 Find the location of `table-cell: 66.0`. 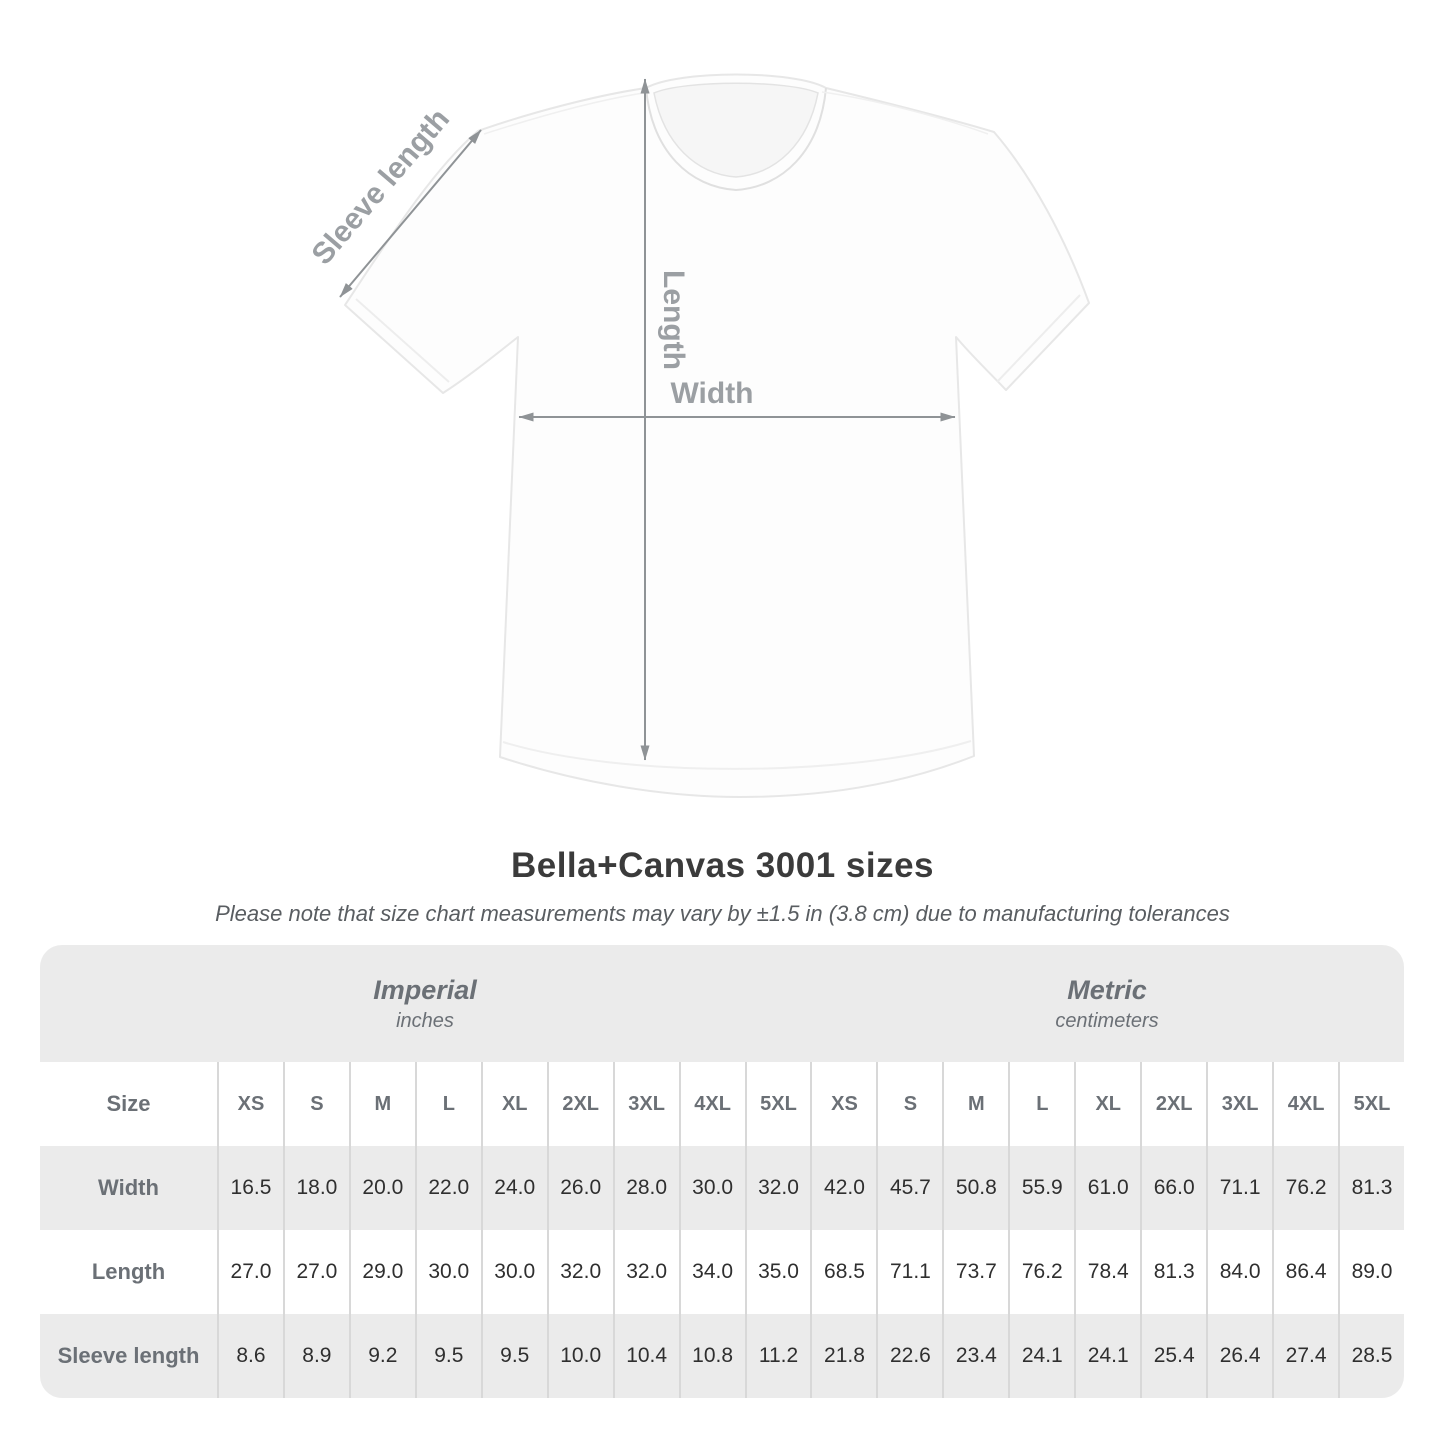

table-cell: 66.0 is located at coordinates (1173, 1188).